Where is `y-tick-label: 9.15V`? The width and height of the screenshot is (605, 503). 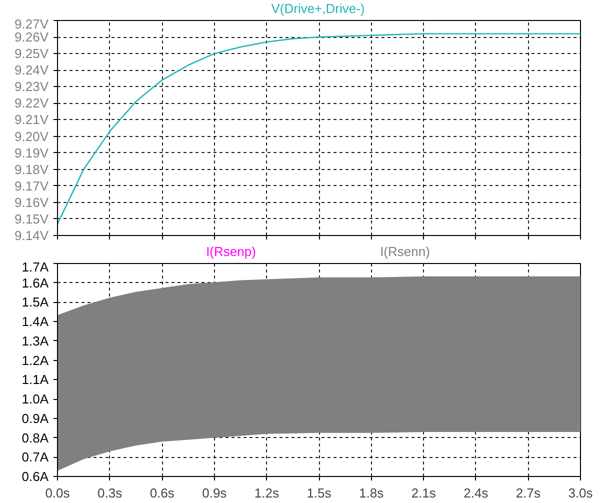
y-tick-label: 9.15V is located at coordinates (31, 218).